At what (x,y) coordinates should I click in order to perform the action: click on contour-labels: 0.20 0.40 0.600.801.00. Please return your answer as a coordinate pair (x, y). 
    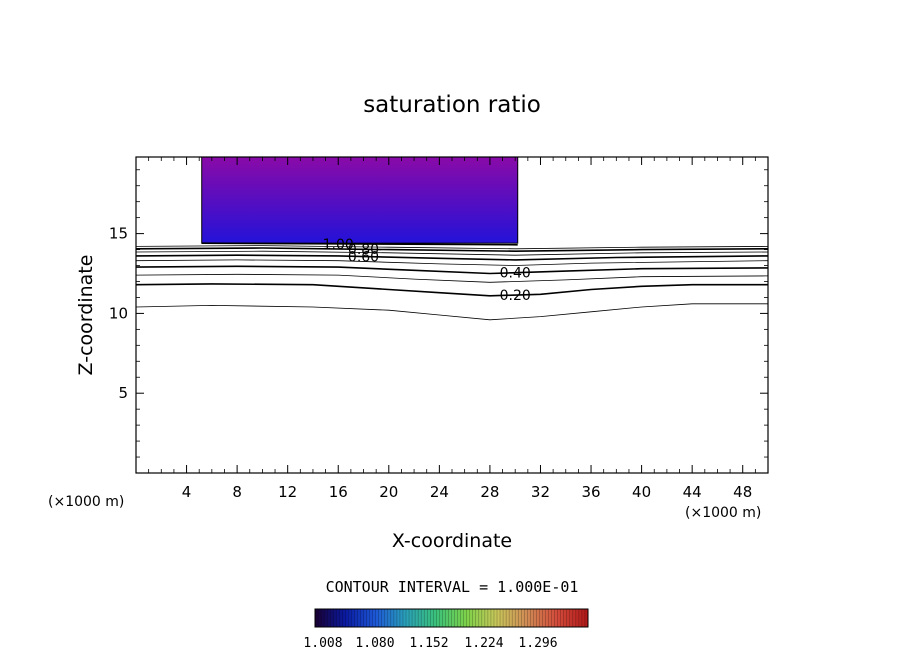
    Looking at the image, I should click on (427, 270).